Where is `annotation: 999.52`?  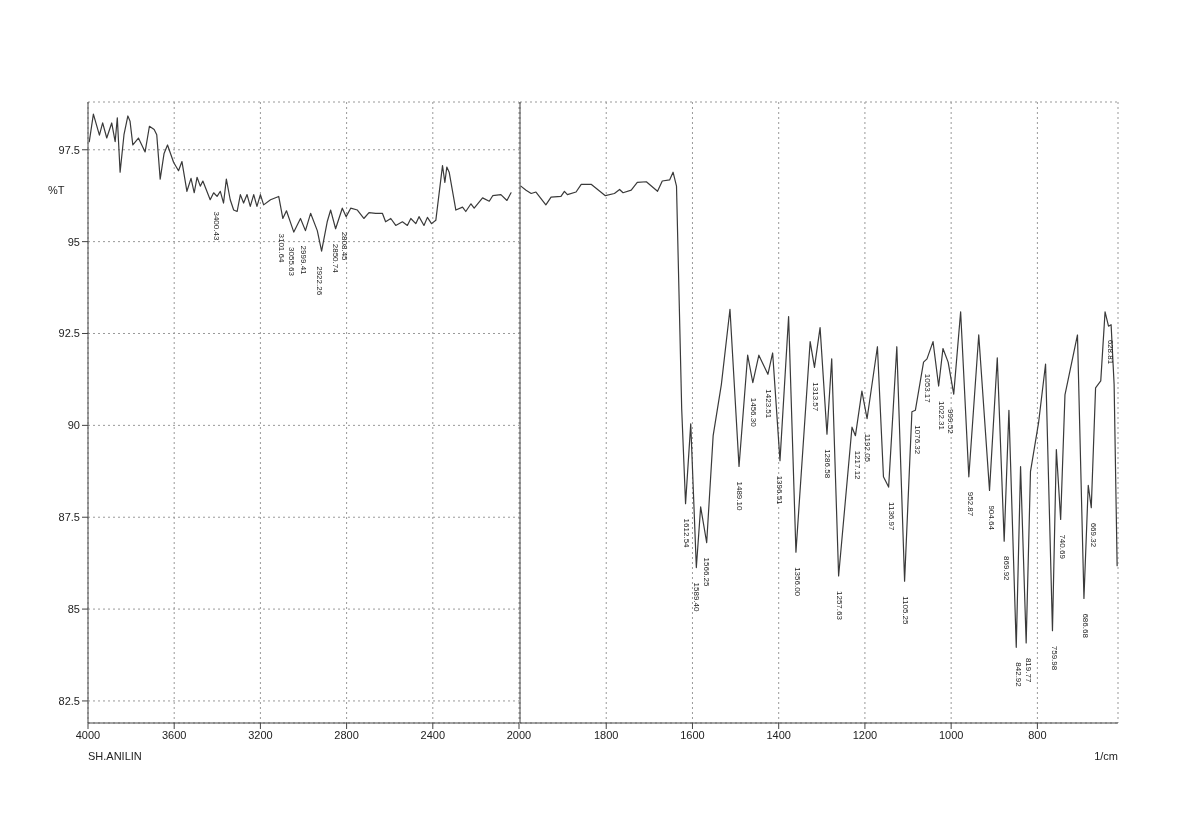
annotation: 999.52 is located at coordinates (951, 422).